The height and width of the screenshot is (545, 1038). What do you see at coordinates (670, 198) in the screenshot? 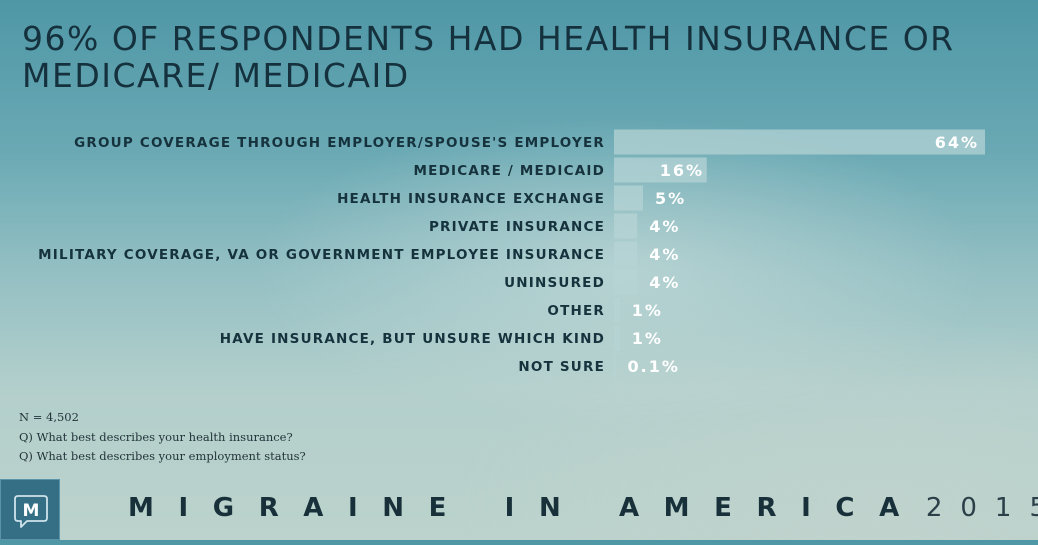
I see `value-label: 5%` at bounding box center [670, 198].